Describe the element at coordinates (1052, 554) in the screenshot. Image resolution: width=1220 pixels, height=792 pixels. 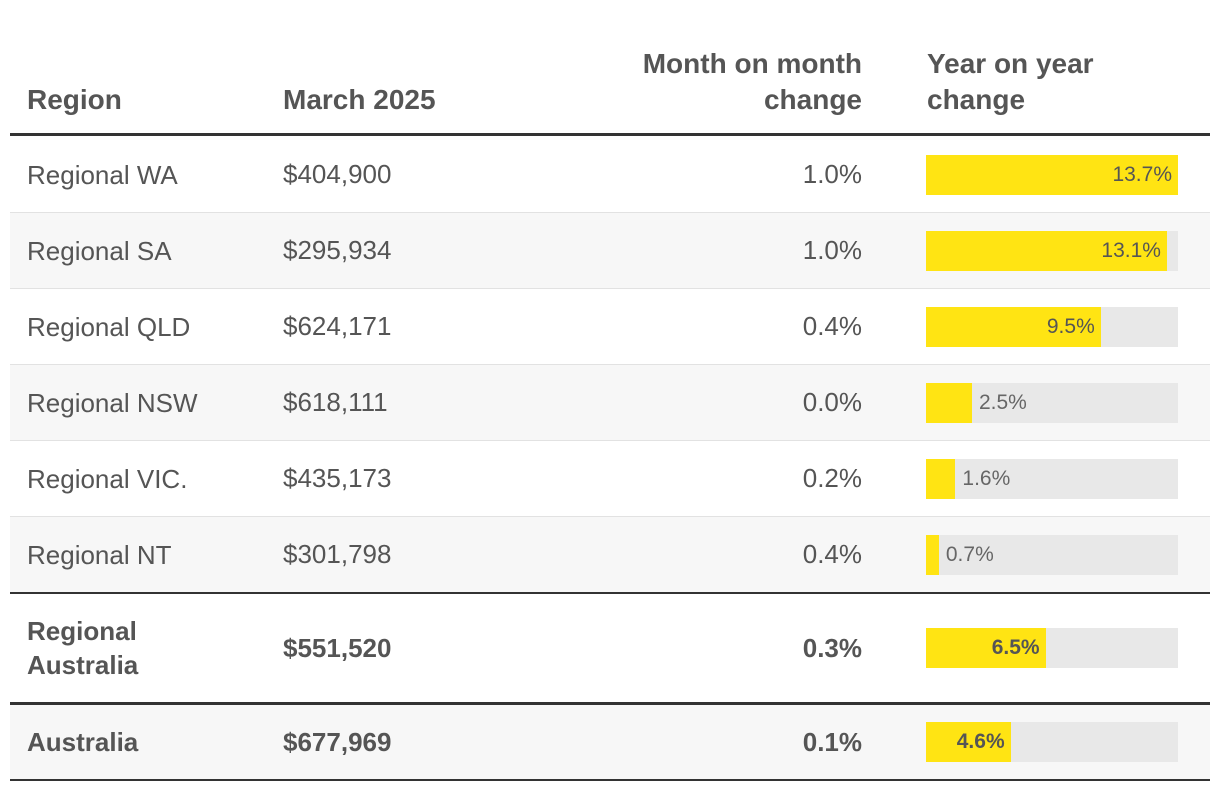
I see `bar-track: 0.7%` at that location.